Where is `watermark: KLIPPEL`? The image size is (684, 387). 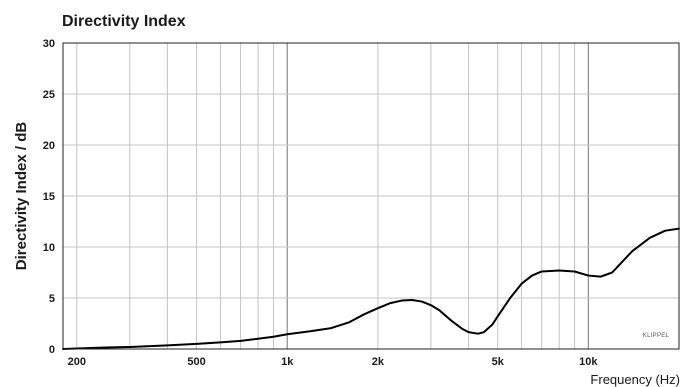 watermark: KLIPPEL is located at coordinates (656, 336).